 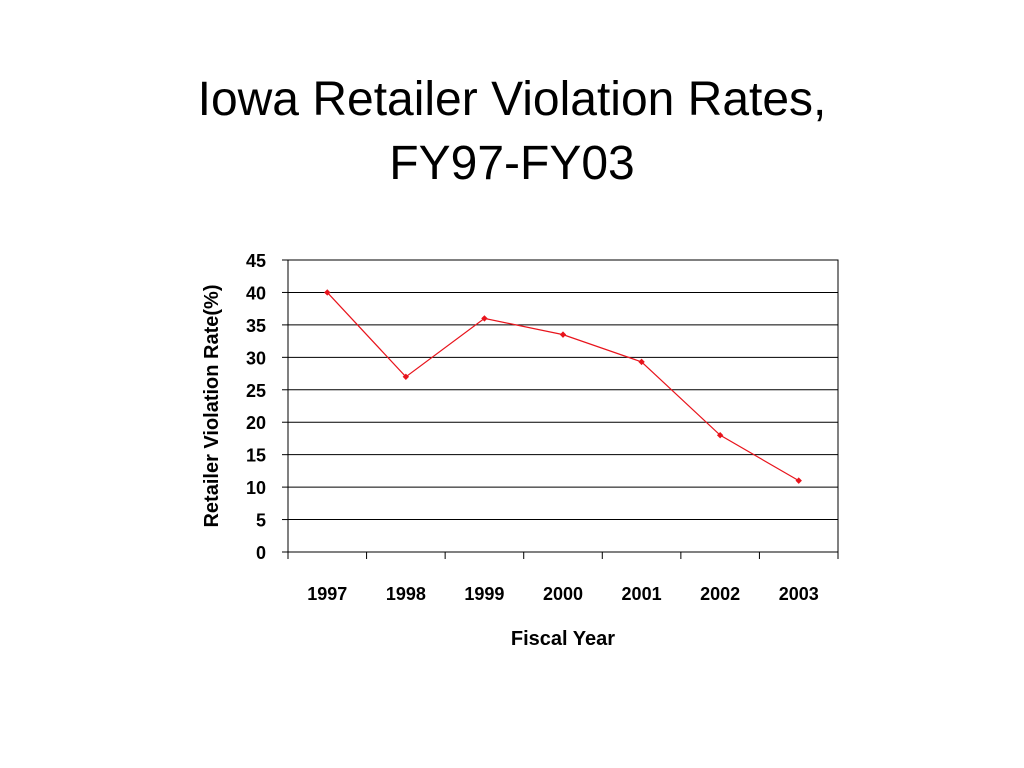 I want to click on x-axis-title: Fiscal Year, so click(x=563, y=639).